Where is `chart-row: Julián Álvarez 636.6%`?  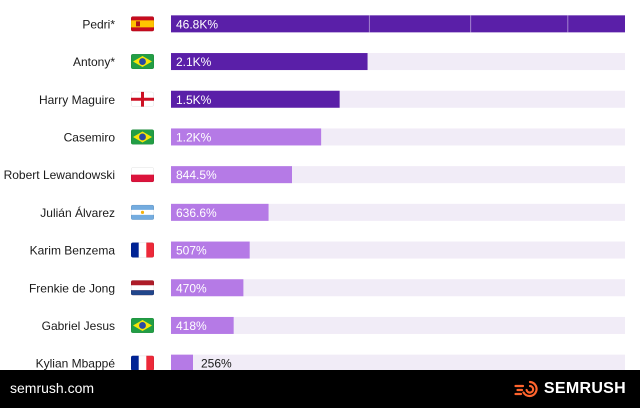
chart-row: Julián Álvarez 636.6% is located at coordinates (332, 212).